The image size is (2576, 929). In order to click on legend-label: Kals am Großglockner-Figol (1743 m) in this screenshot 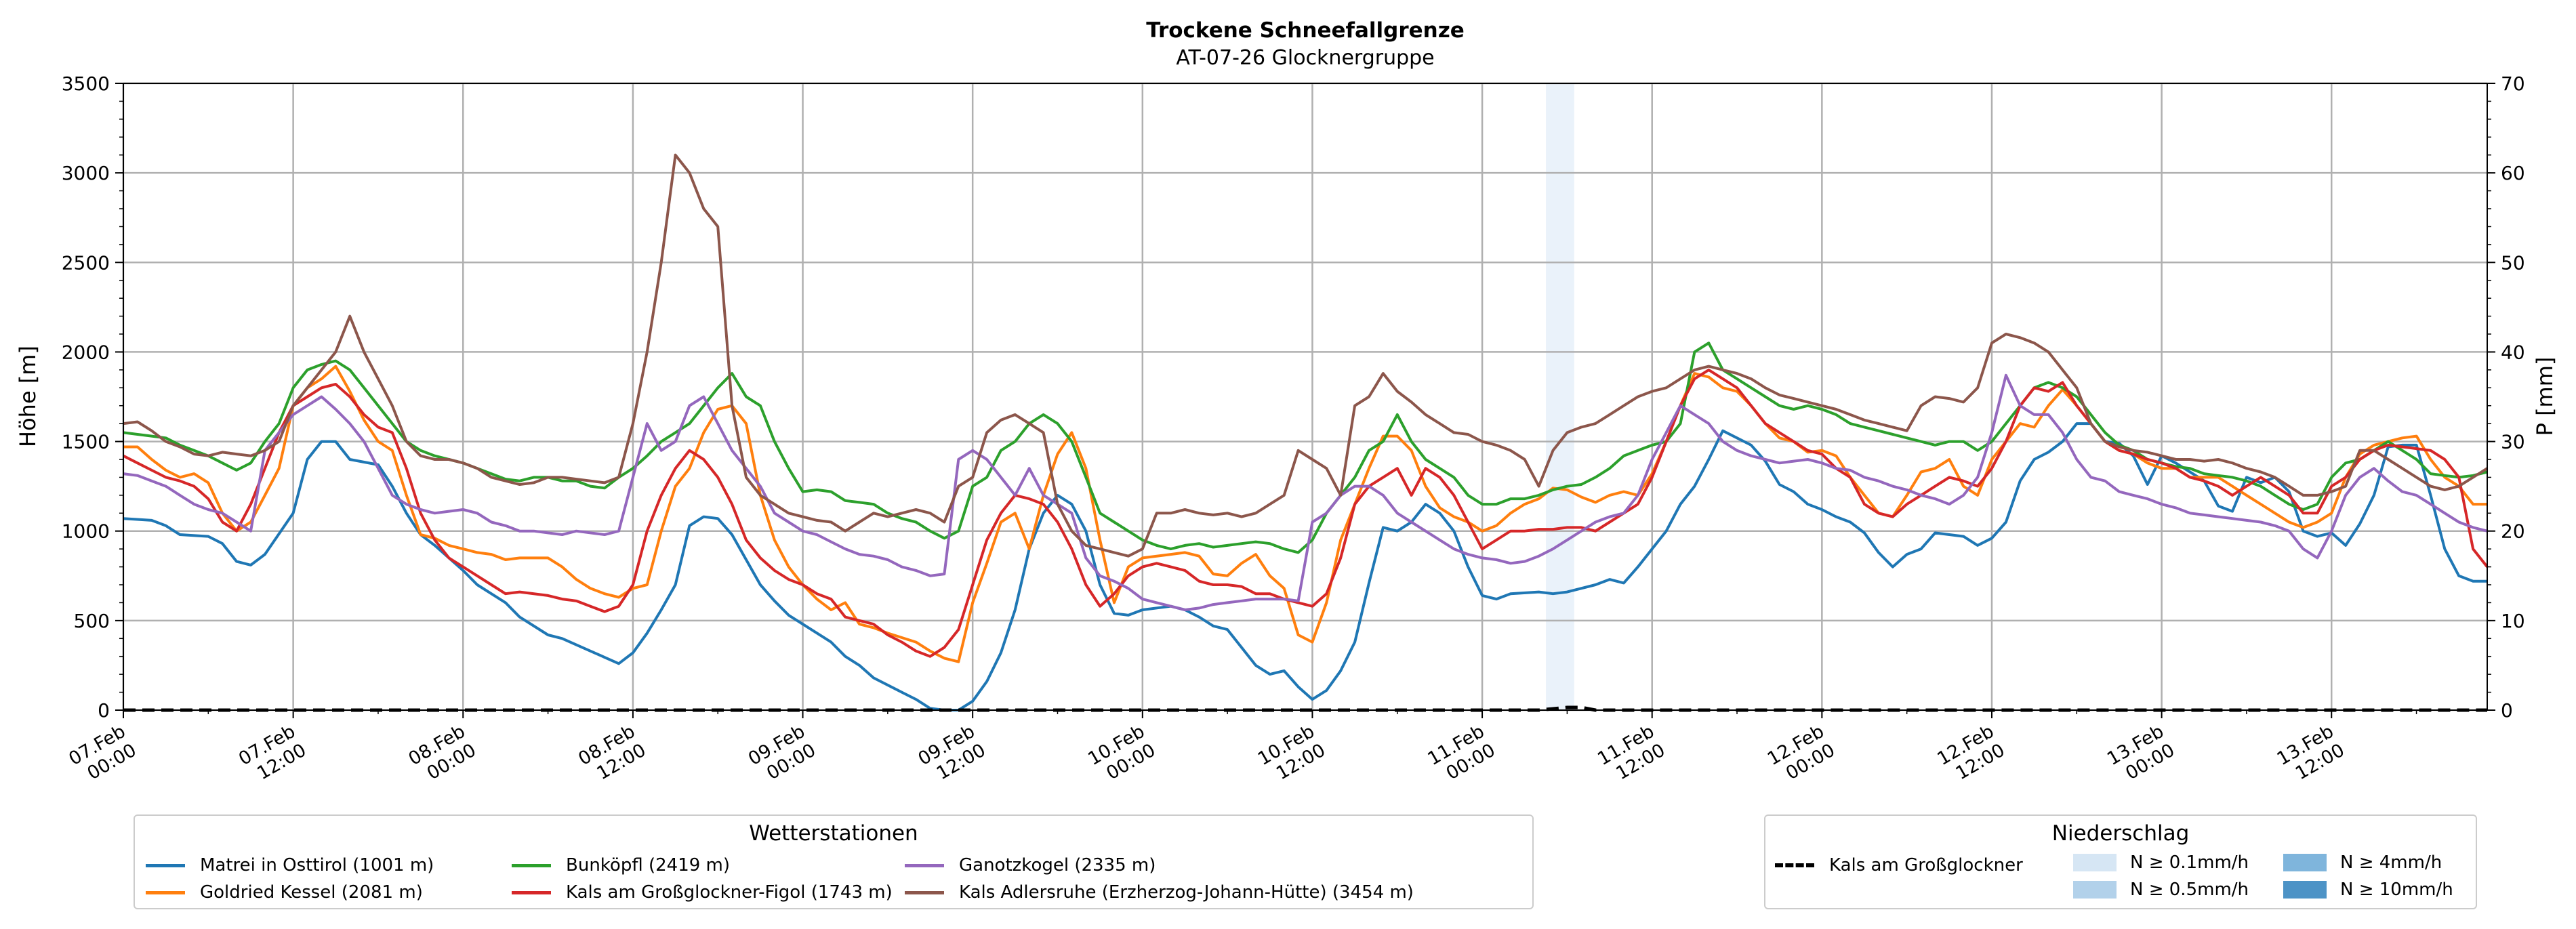, I will do `click(730, 892)`.